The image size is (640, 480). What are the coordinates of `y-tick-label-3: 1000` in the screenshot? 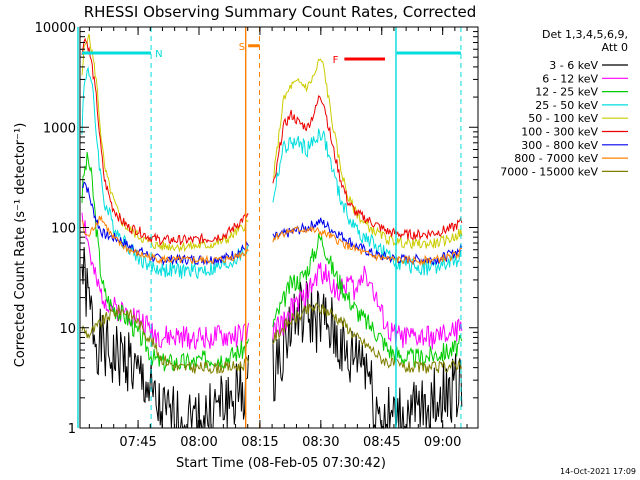 It's located at (59, 128).